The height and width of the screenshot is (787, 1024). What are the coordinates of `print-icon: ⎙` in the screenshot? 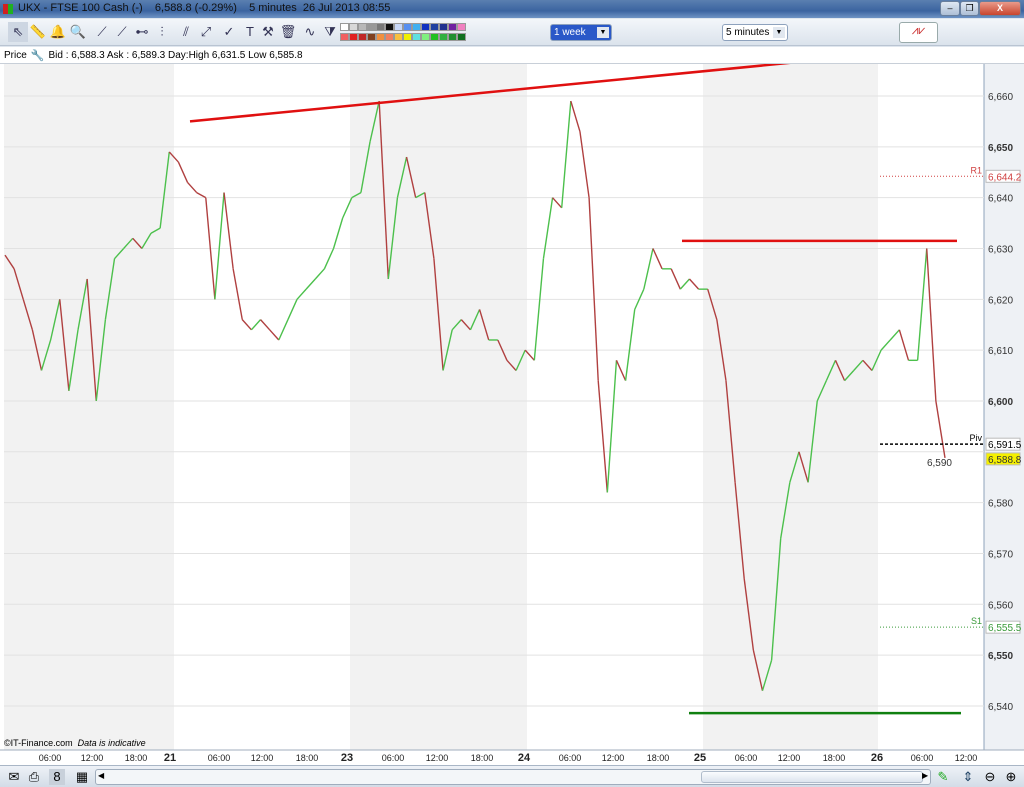 It's located at (34, 776).